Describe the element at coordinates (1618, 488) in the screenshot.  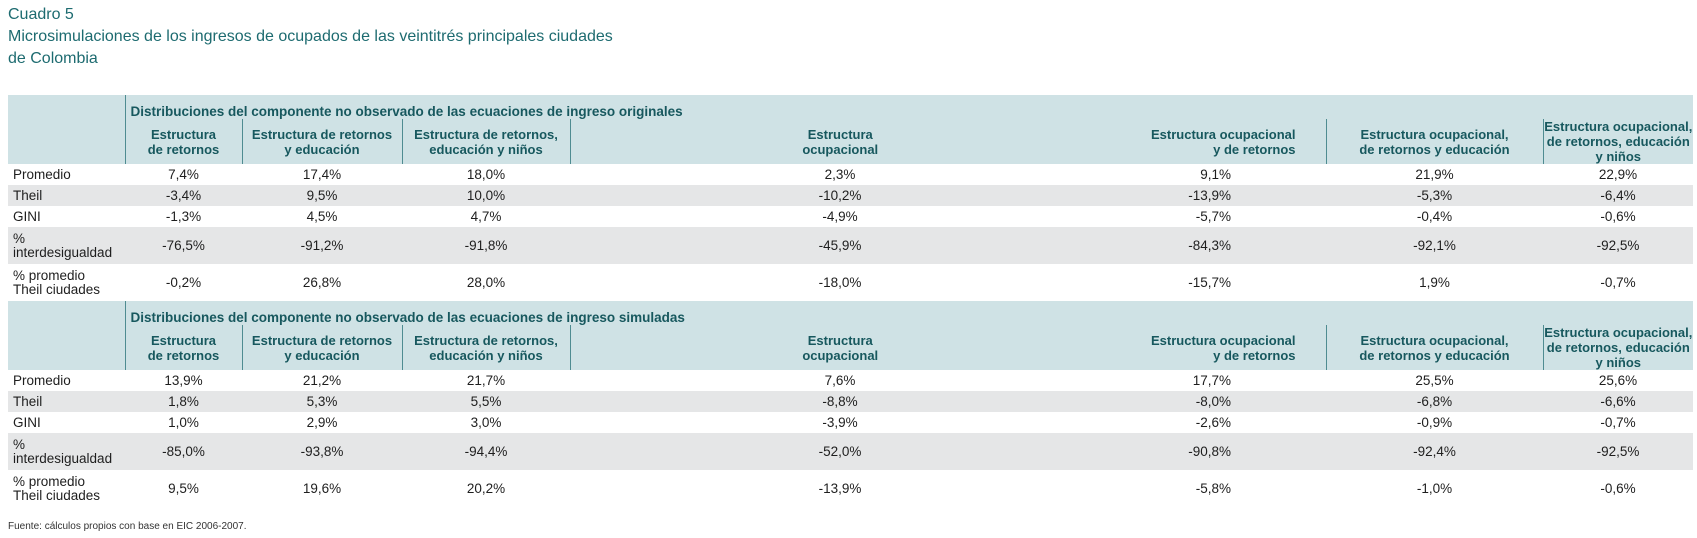
I see `value-cell: -0,6%` at that location.